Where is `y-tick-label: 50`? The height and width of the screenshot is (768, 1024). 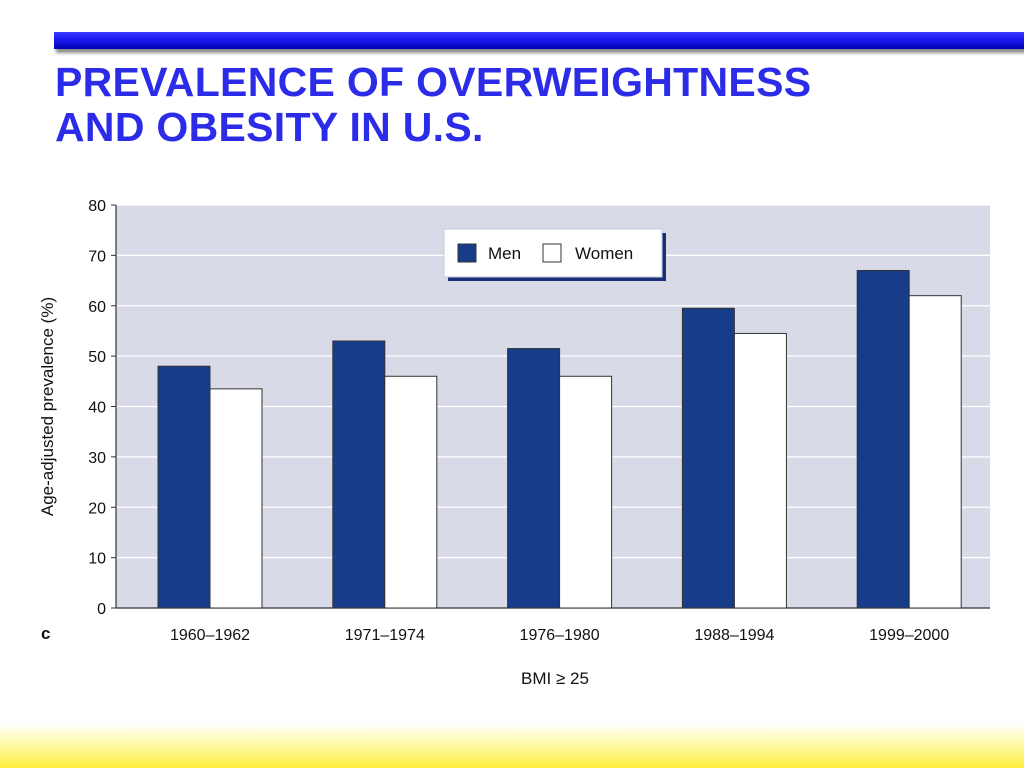
y-tick-label: 50 is located at coordinates (97, 357).